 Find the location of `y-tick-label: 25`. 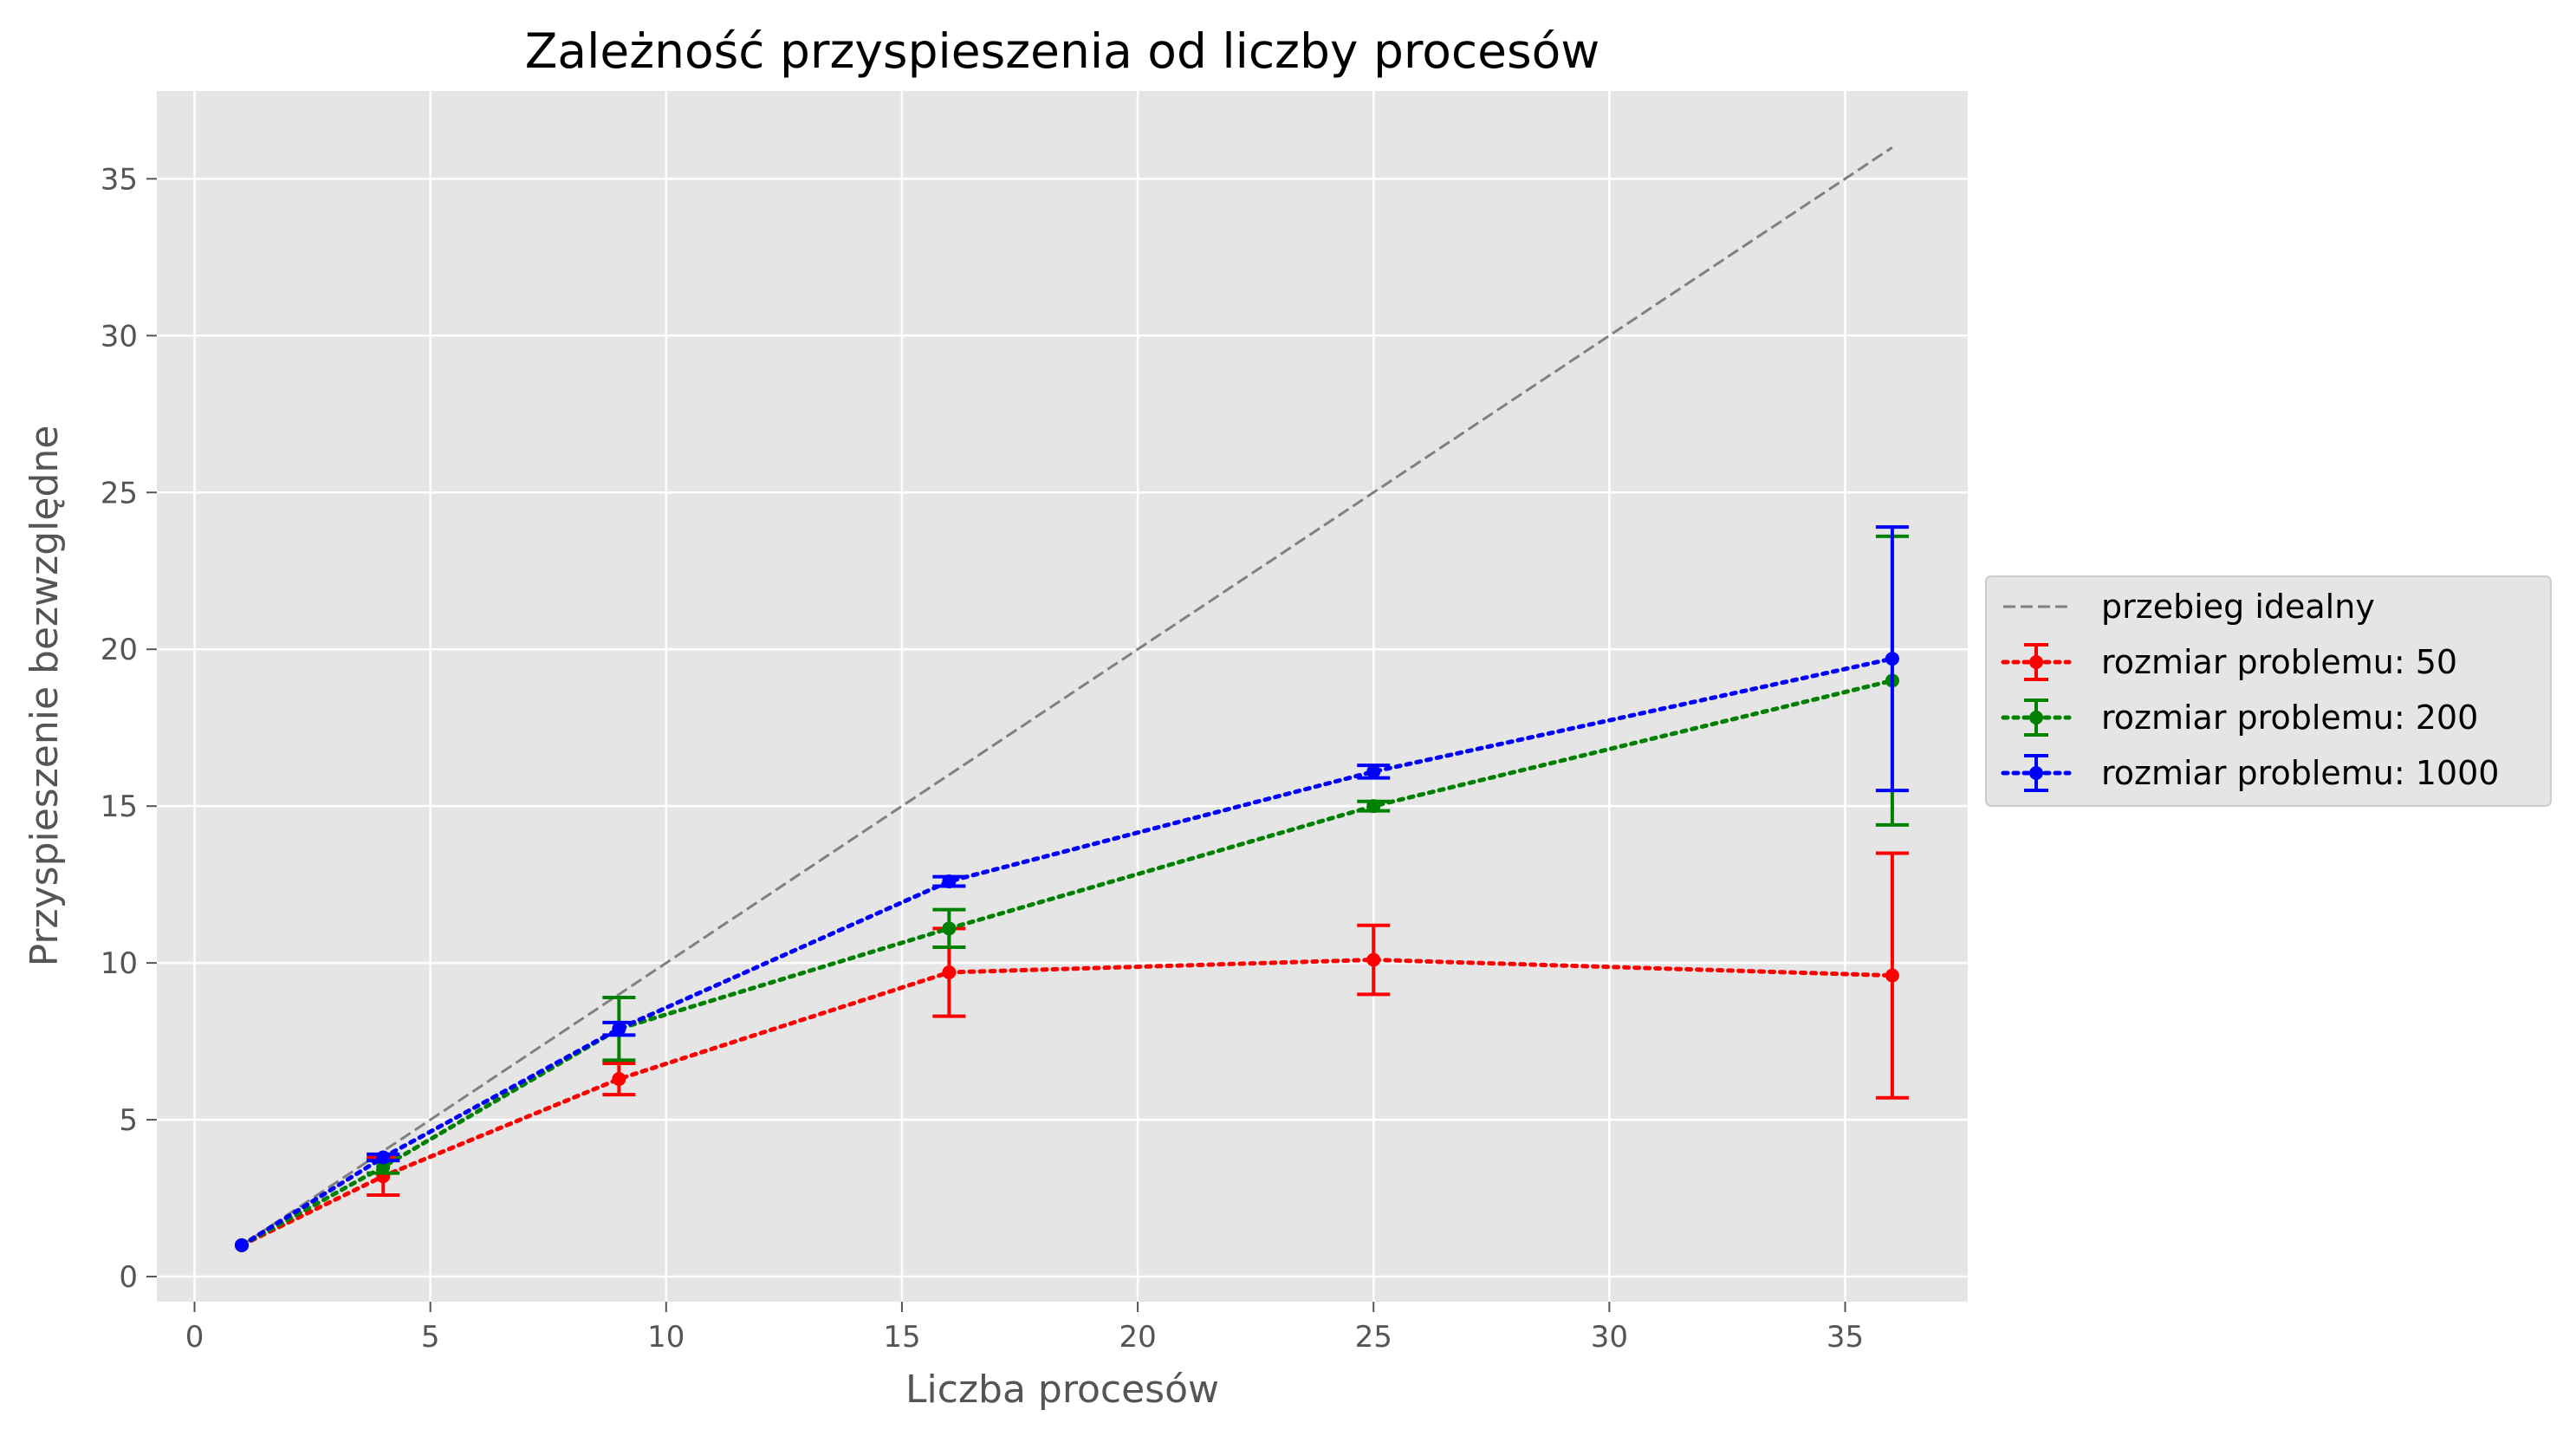

y-tick-label: 25 is located at coordinates (119, 493).